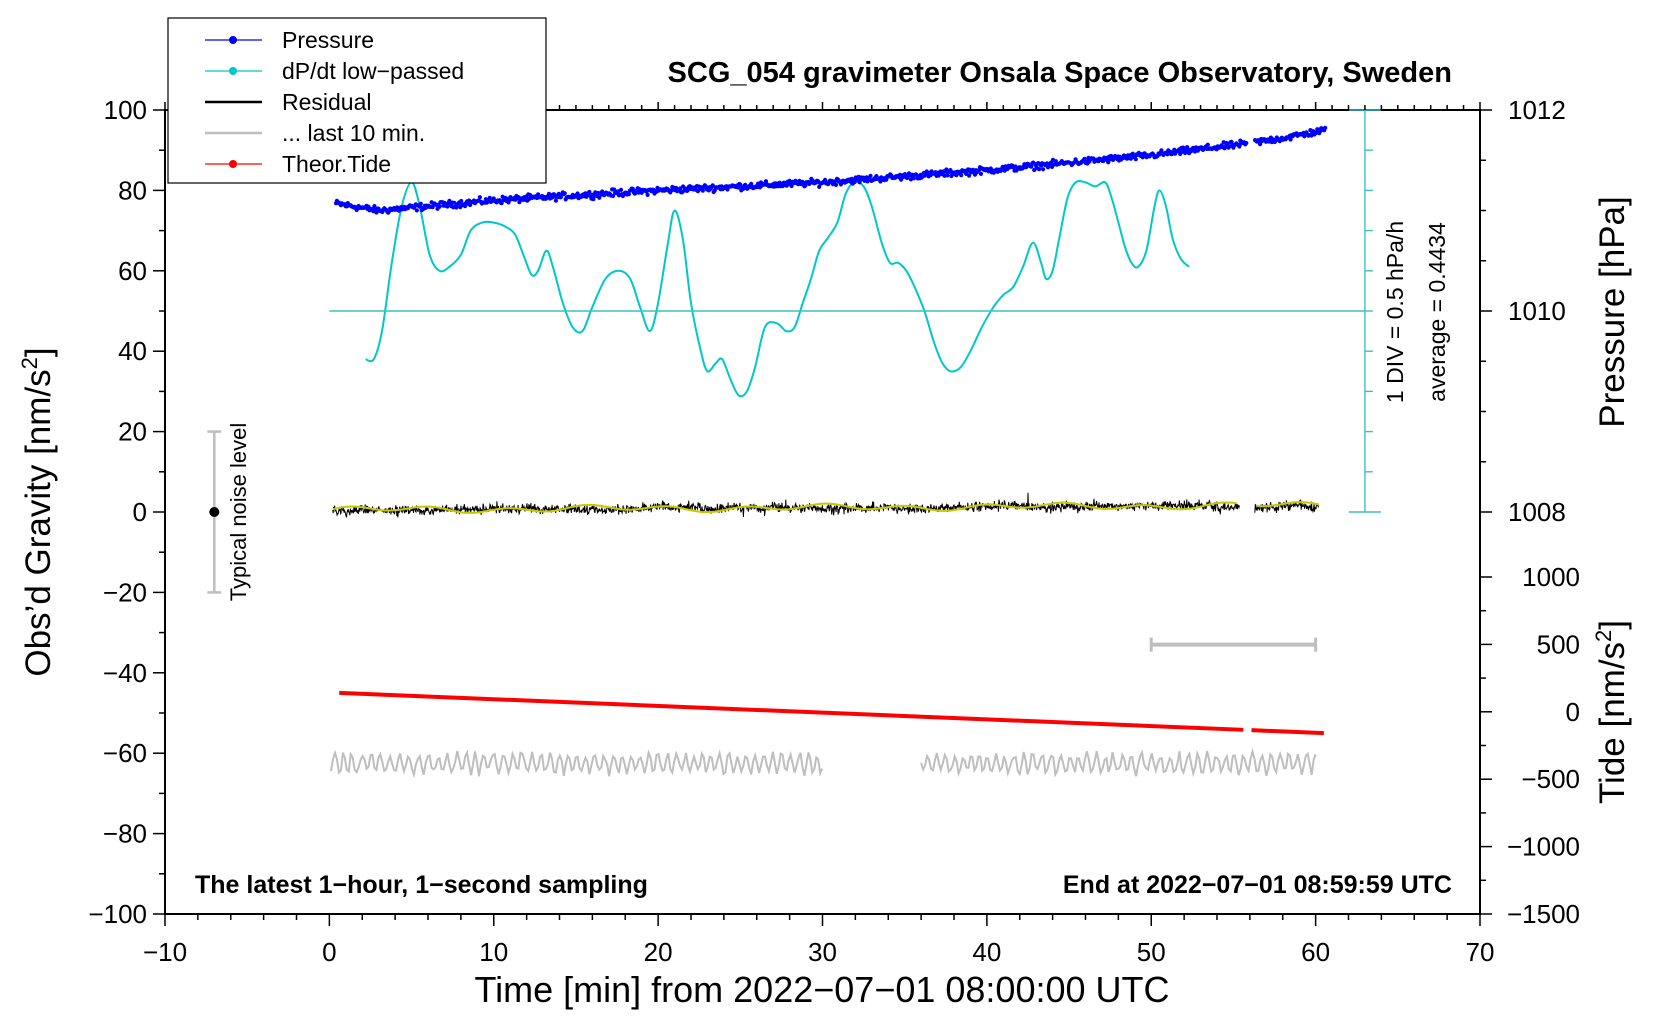 Image resolution: width=1660 pixels, height=1020 pixels. What do you see at coordinates (327, 102) in the screenshot?
I see `legend-label: Residual` at bounding box center [327, 102].